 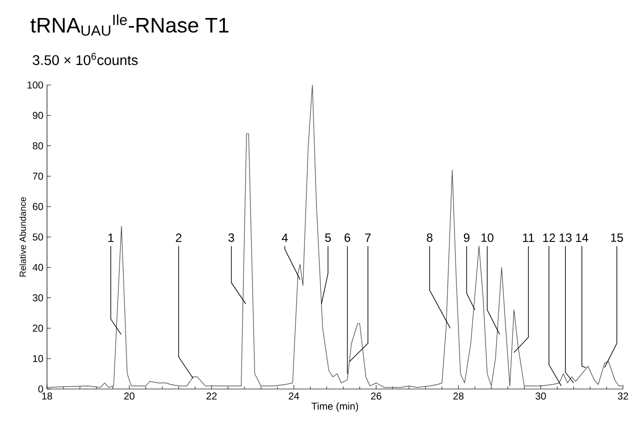 What do you see at coordinates (129, 25) in the screenshot?
I see `chart-title: tRNA$_{UAU}$$^{Ile}$-RNase T1` at bounding box center [129, 25].